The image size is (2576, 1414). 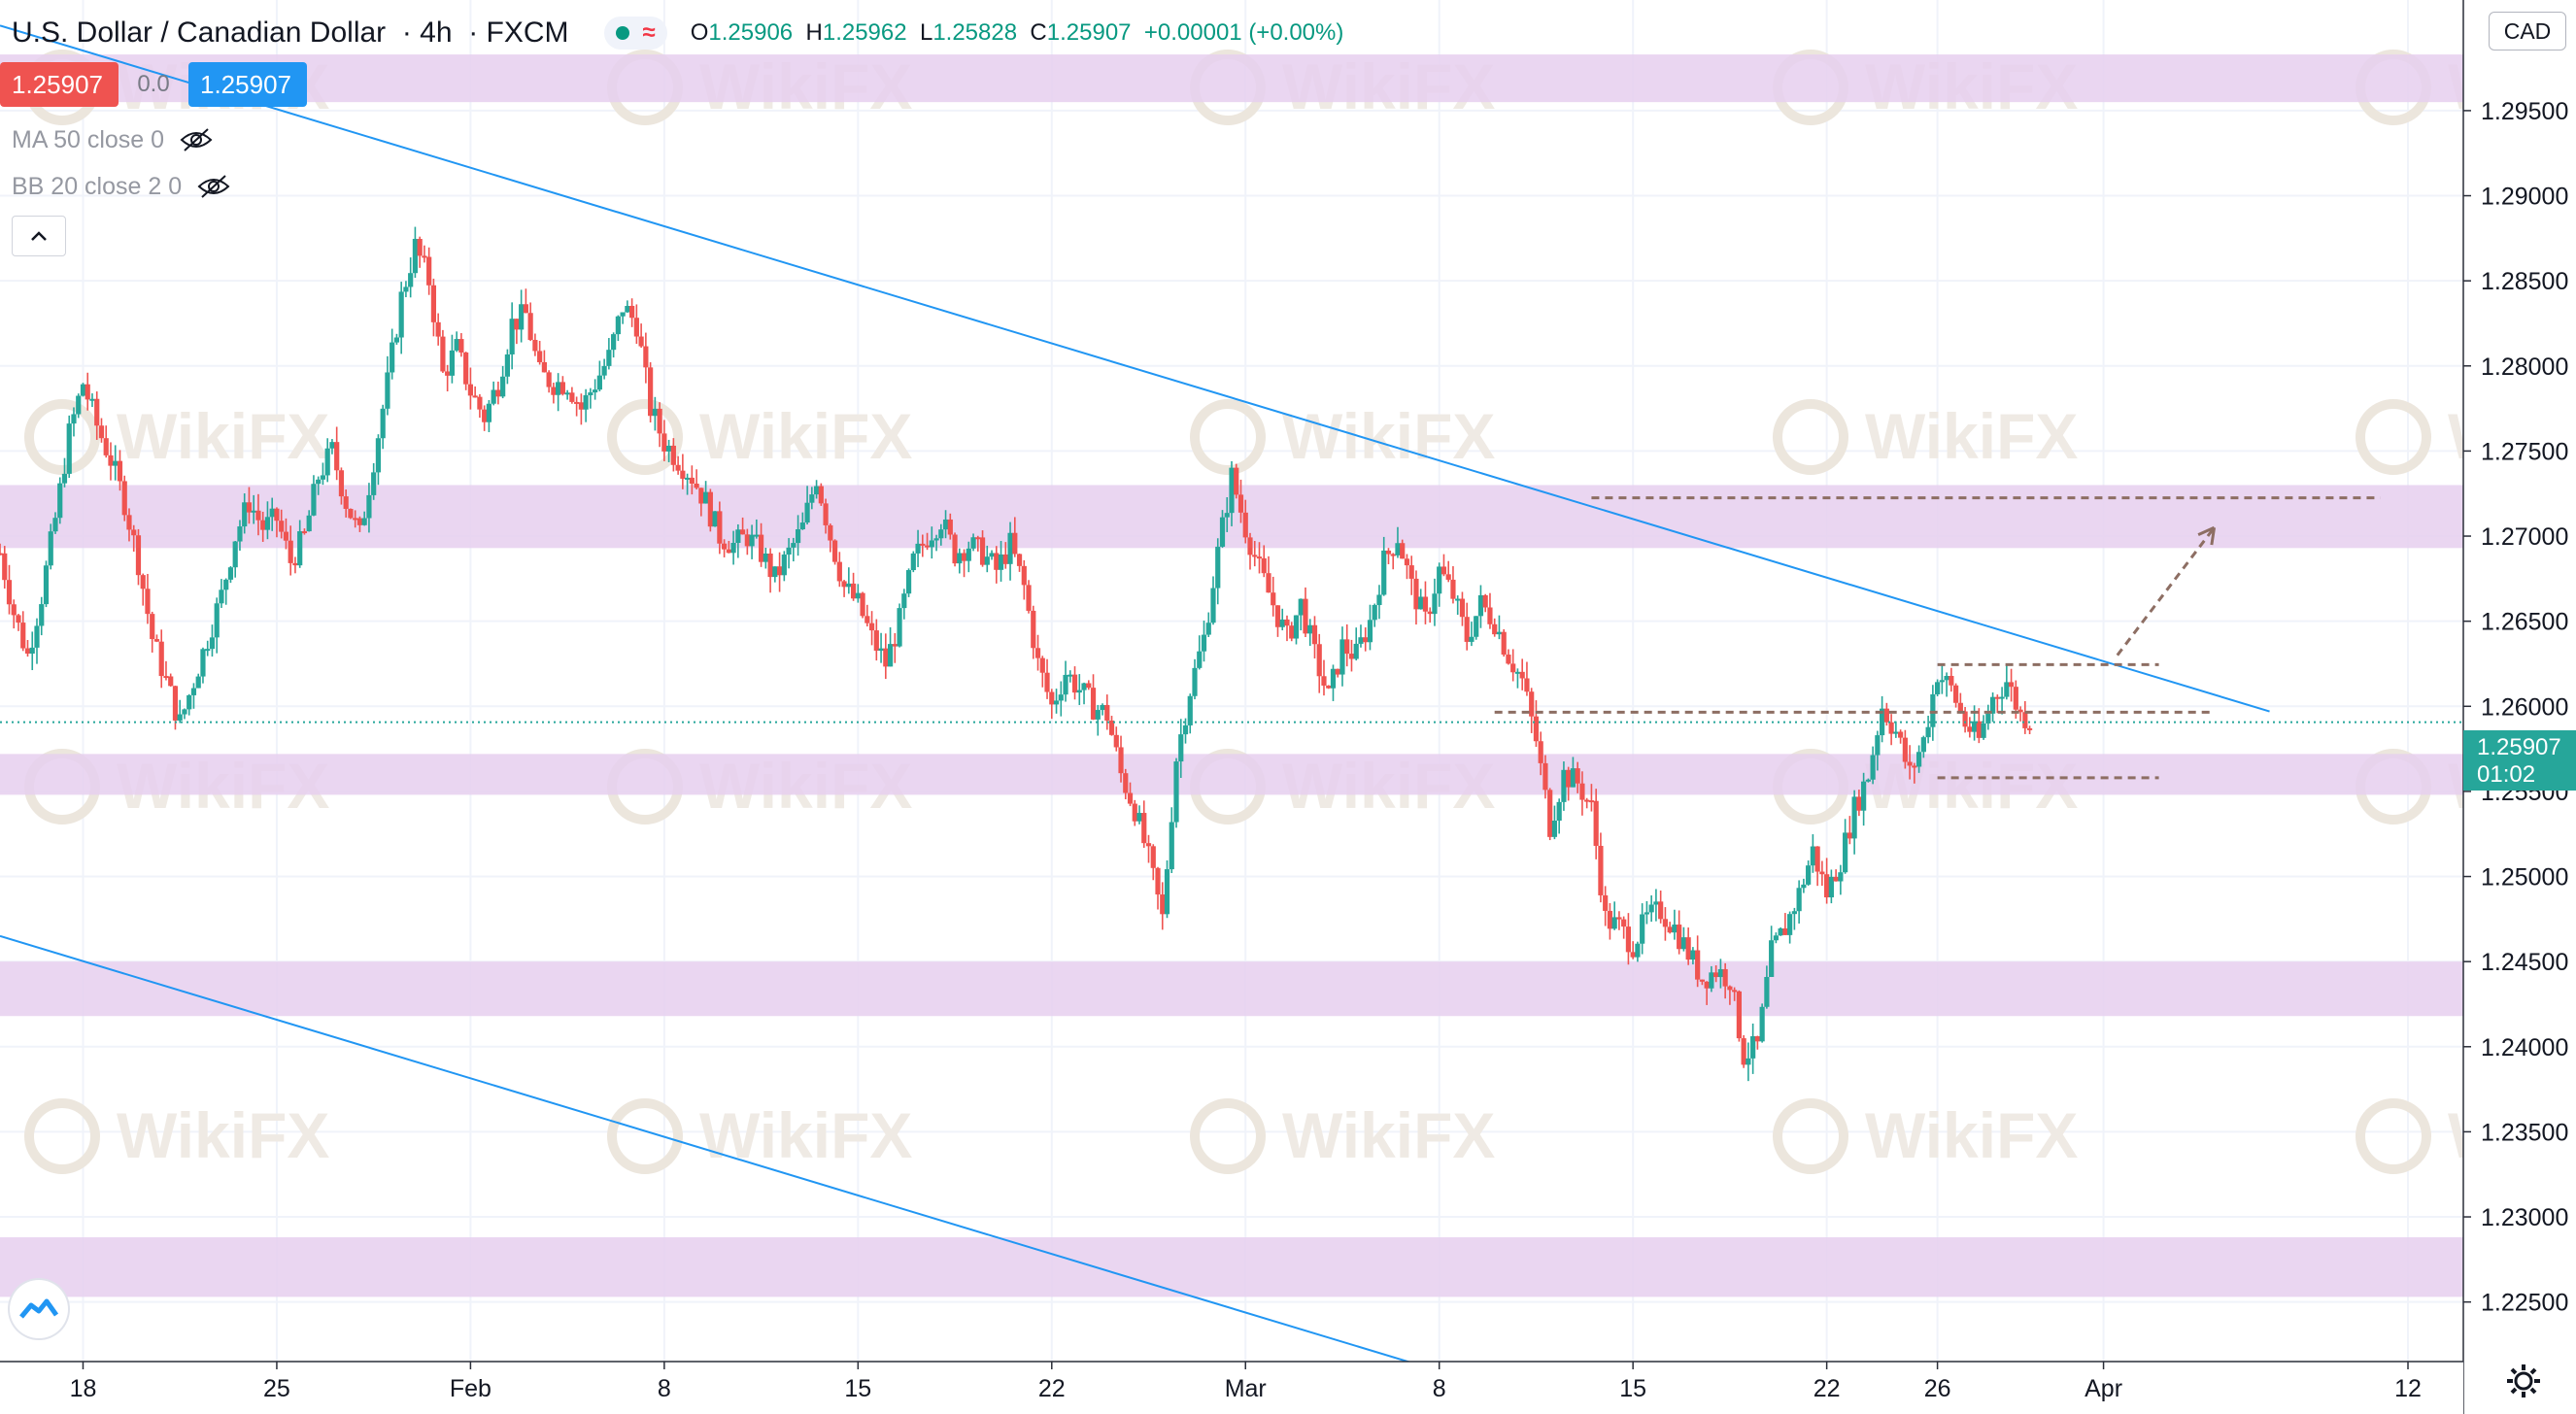 What do you see at coordinates (751, 32) in the screenshot?
I see `open-value: 1.25906` at bounding box center [751, 32].